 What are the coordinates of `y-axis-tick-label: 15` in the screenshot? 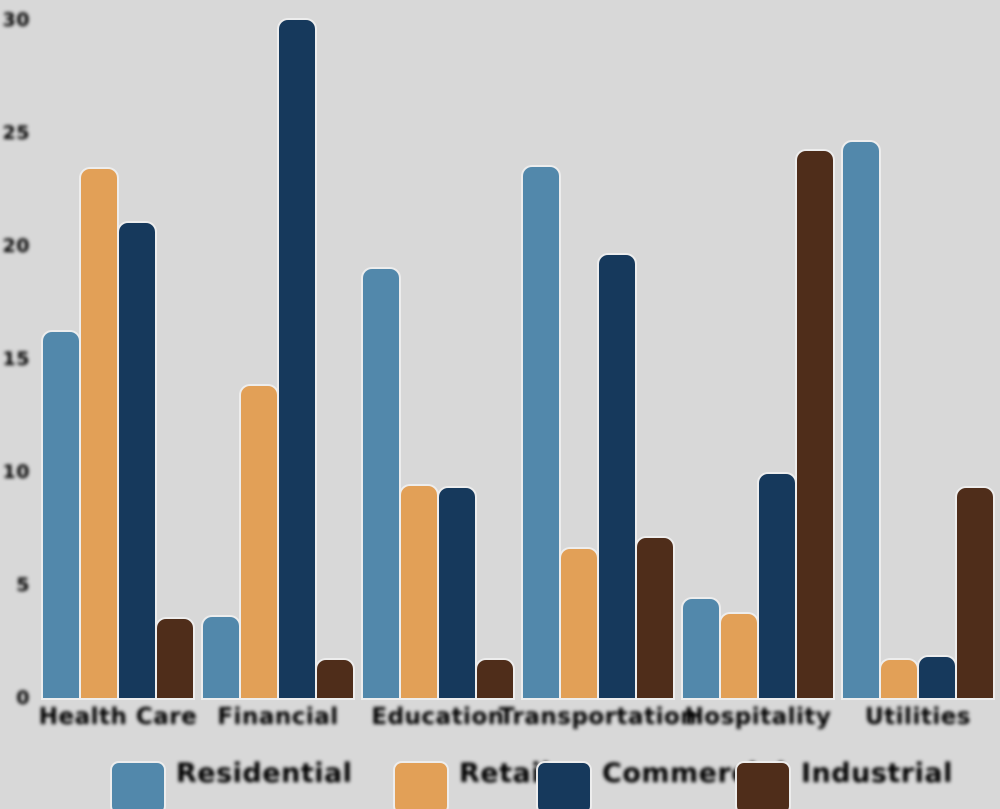 It's located at (16, 359).